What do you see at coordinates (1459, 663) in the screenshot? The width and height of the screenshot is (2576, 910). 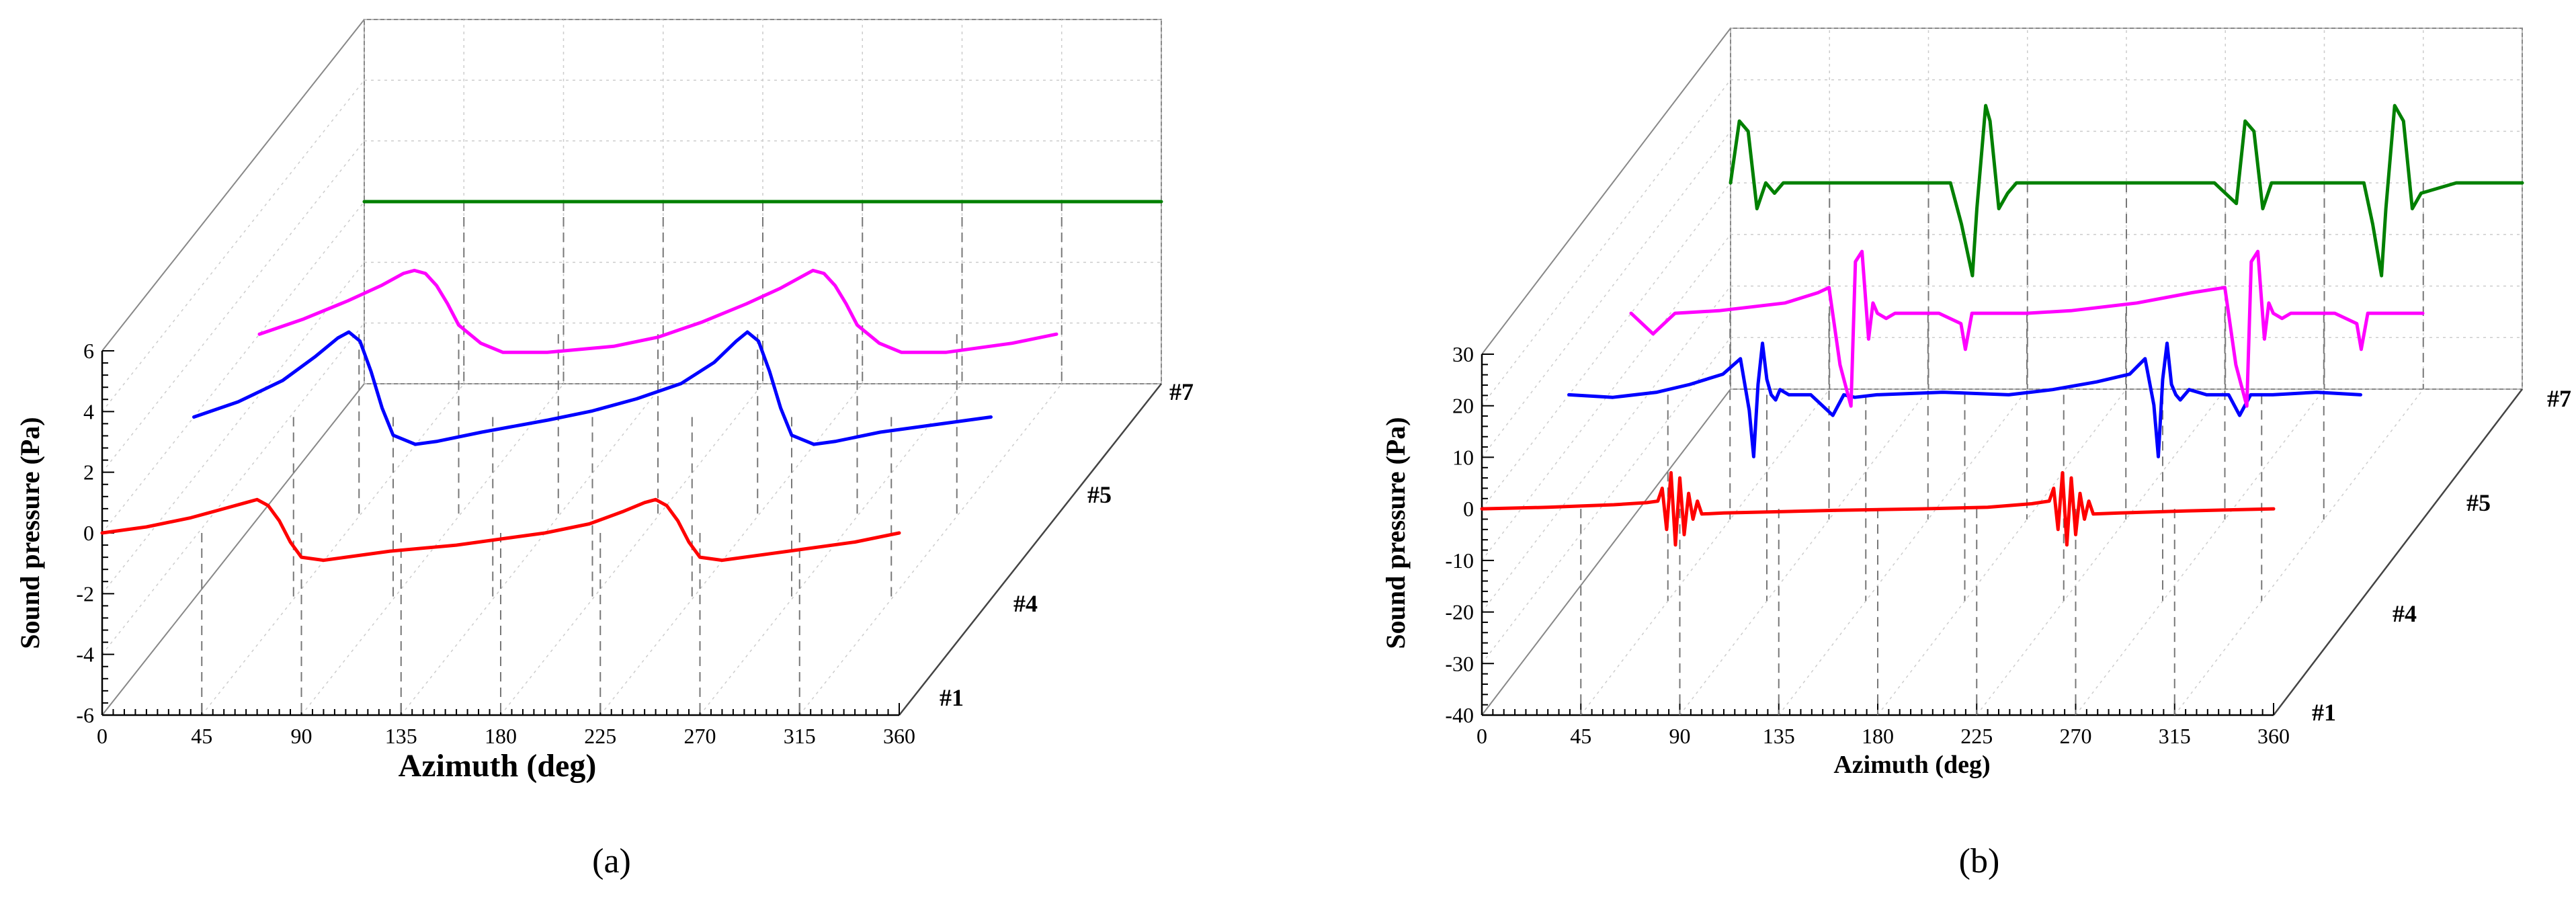 I see `y-tick-label: -30` at bounding box center [1459, 663].